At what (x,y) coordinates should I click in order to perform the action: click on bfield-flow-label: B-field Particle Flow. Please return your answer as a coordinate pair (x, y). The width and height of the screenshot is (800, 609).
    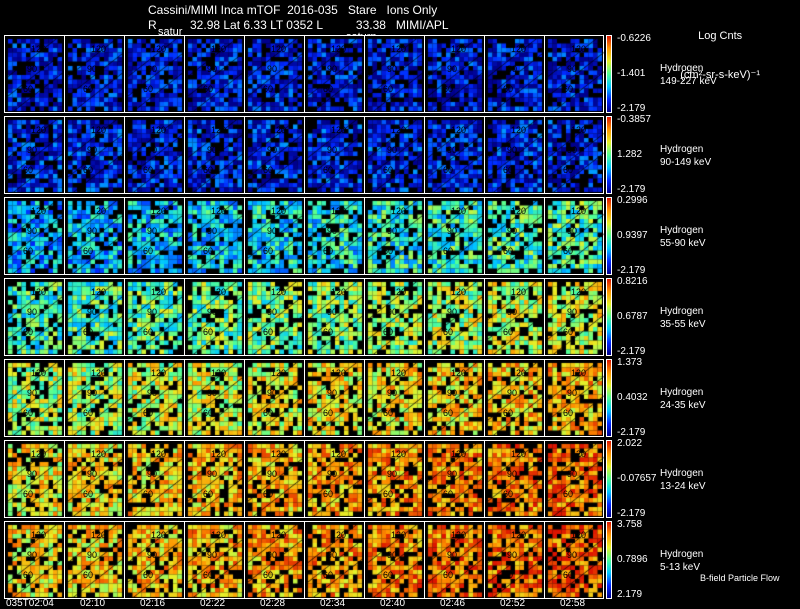
    Looking at the image, I should click on (740, 578).